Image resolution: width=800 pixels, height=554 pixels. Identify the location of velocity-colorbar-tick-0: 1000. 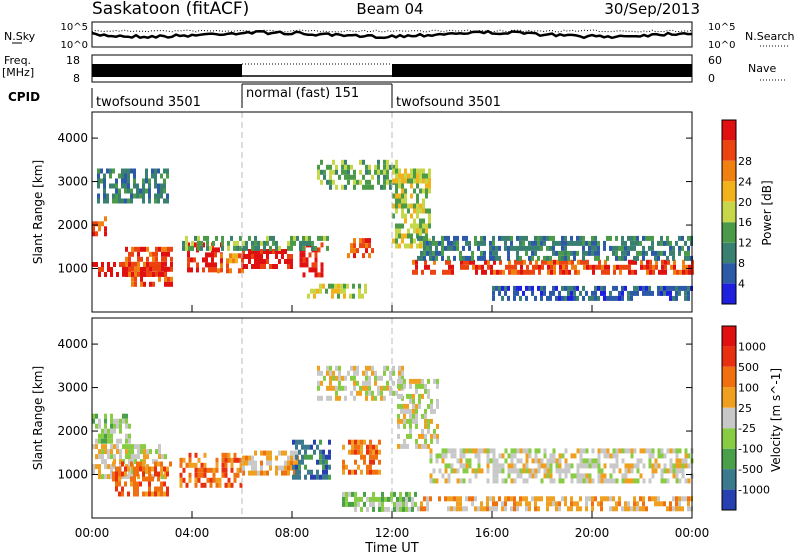
(752, 346).